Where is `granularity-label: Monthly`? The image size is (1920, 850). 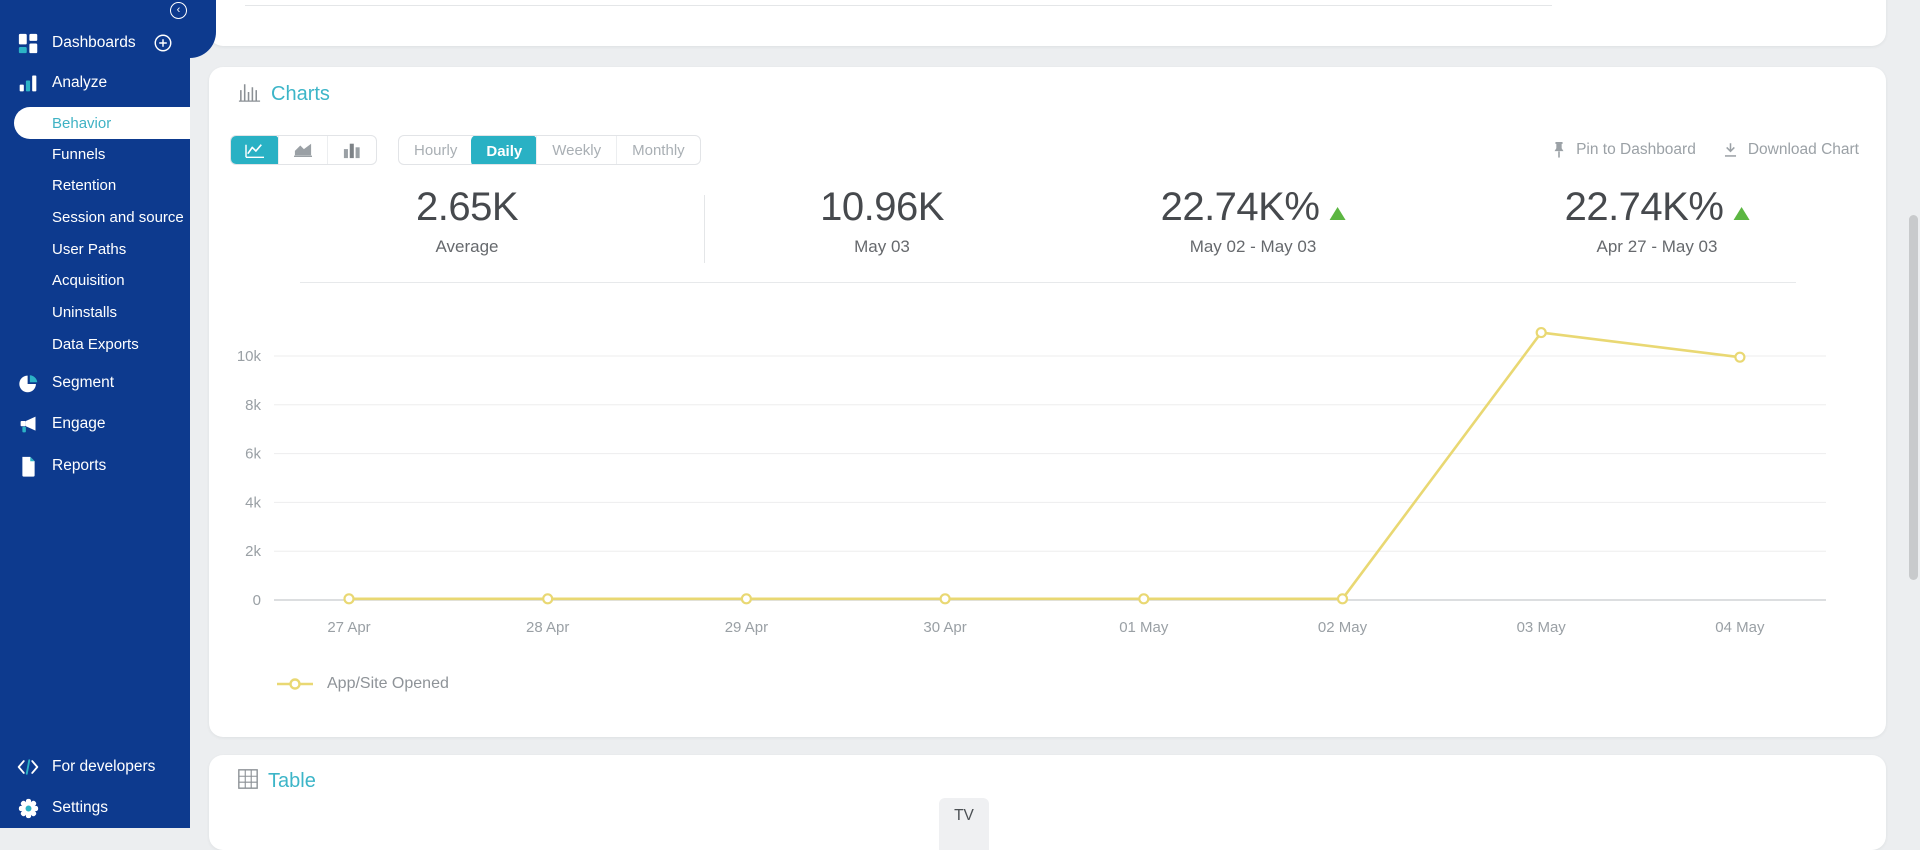
granularity-label: Monthly is located at coordinates (658, 150).